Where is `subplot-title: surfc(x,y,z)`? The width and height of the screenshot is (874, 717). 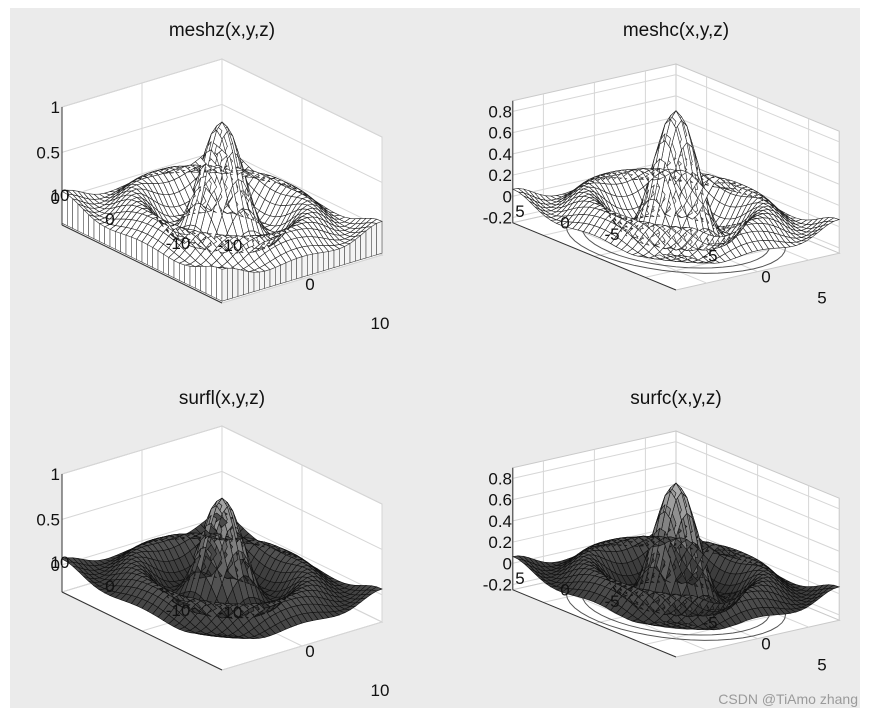
subplot-title: surfc(x,y,z) is located at coordinates (675, 398).